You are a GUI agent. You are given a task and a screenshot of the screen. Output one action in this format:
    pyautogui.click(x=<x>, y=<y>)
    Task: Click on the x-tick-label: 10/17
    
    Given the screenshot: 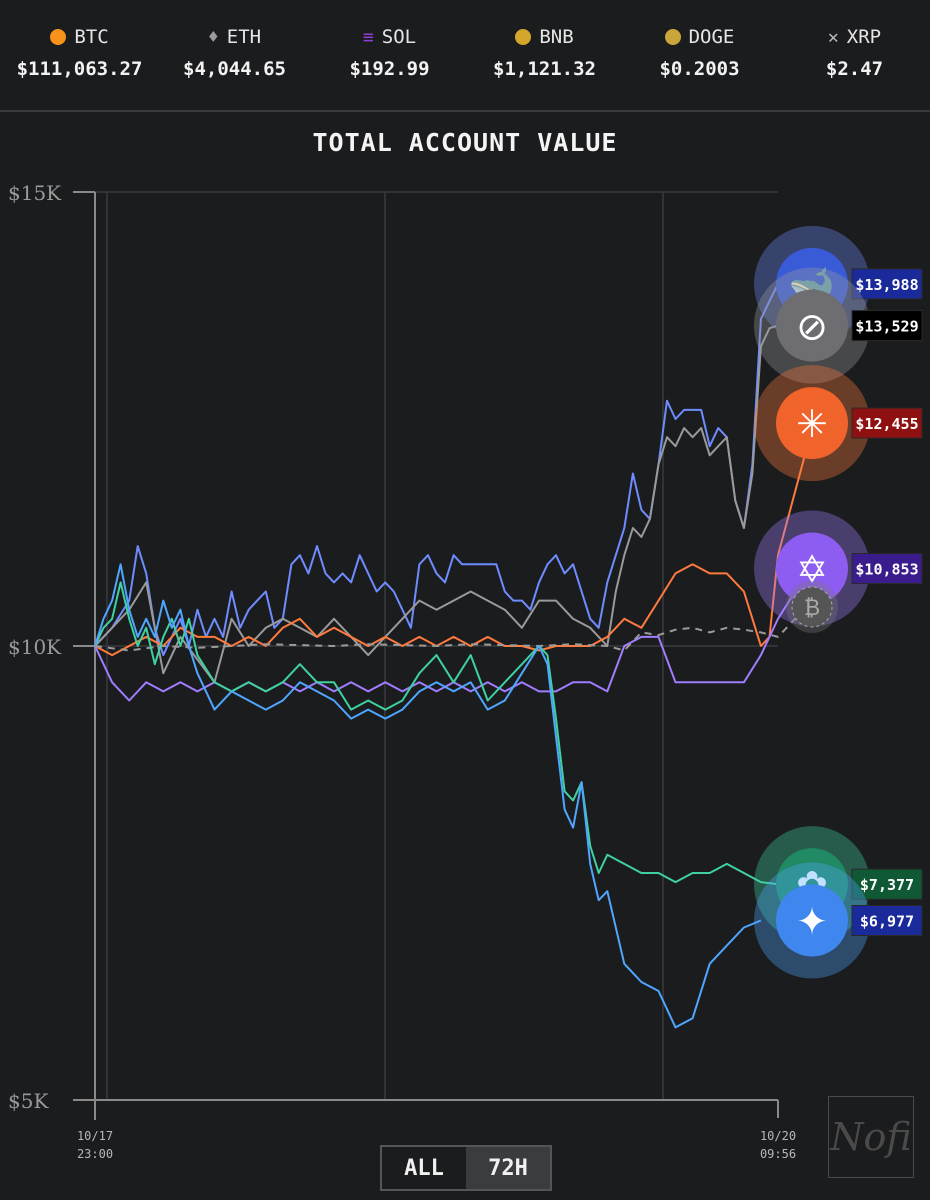 What is the action you would take?
    pyautogui.click(x=95, y=1136)
    